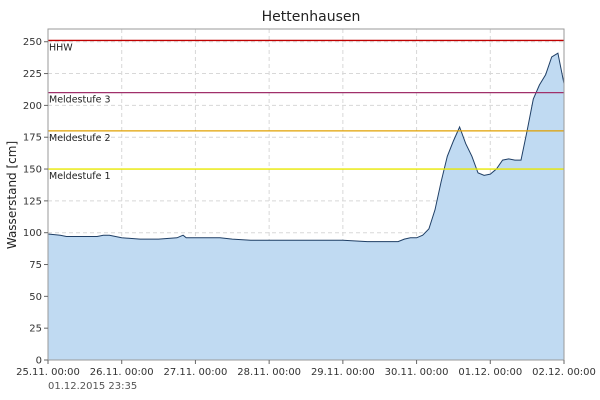 Image resolution: width=600 pixels, height=400 pixels. Describe the element at coordinates (35, 329) in the screenshot. I see `y-tick-label: 25` at that location.